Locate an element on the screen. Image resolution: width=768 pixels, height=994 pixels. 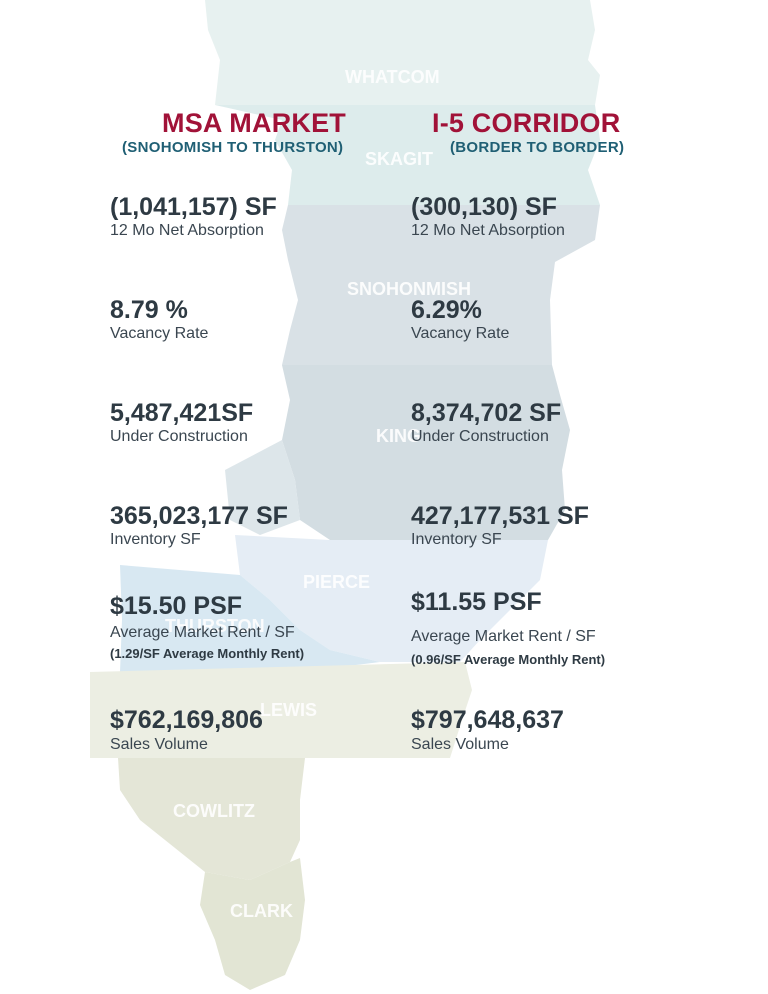
county-label-clark: CLARK is located at coordinates (261, 911).